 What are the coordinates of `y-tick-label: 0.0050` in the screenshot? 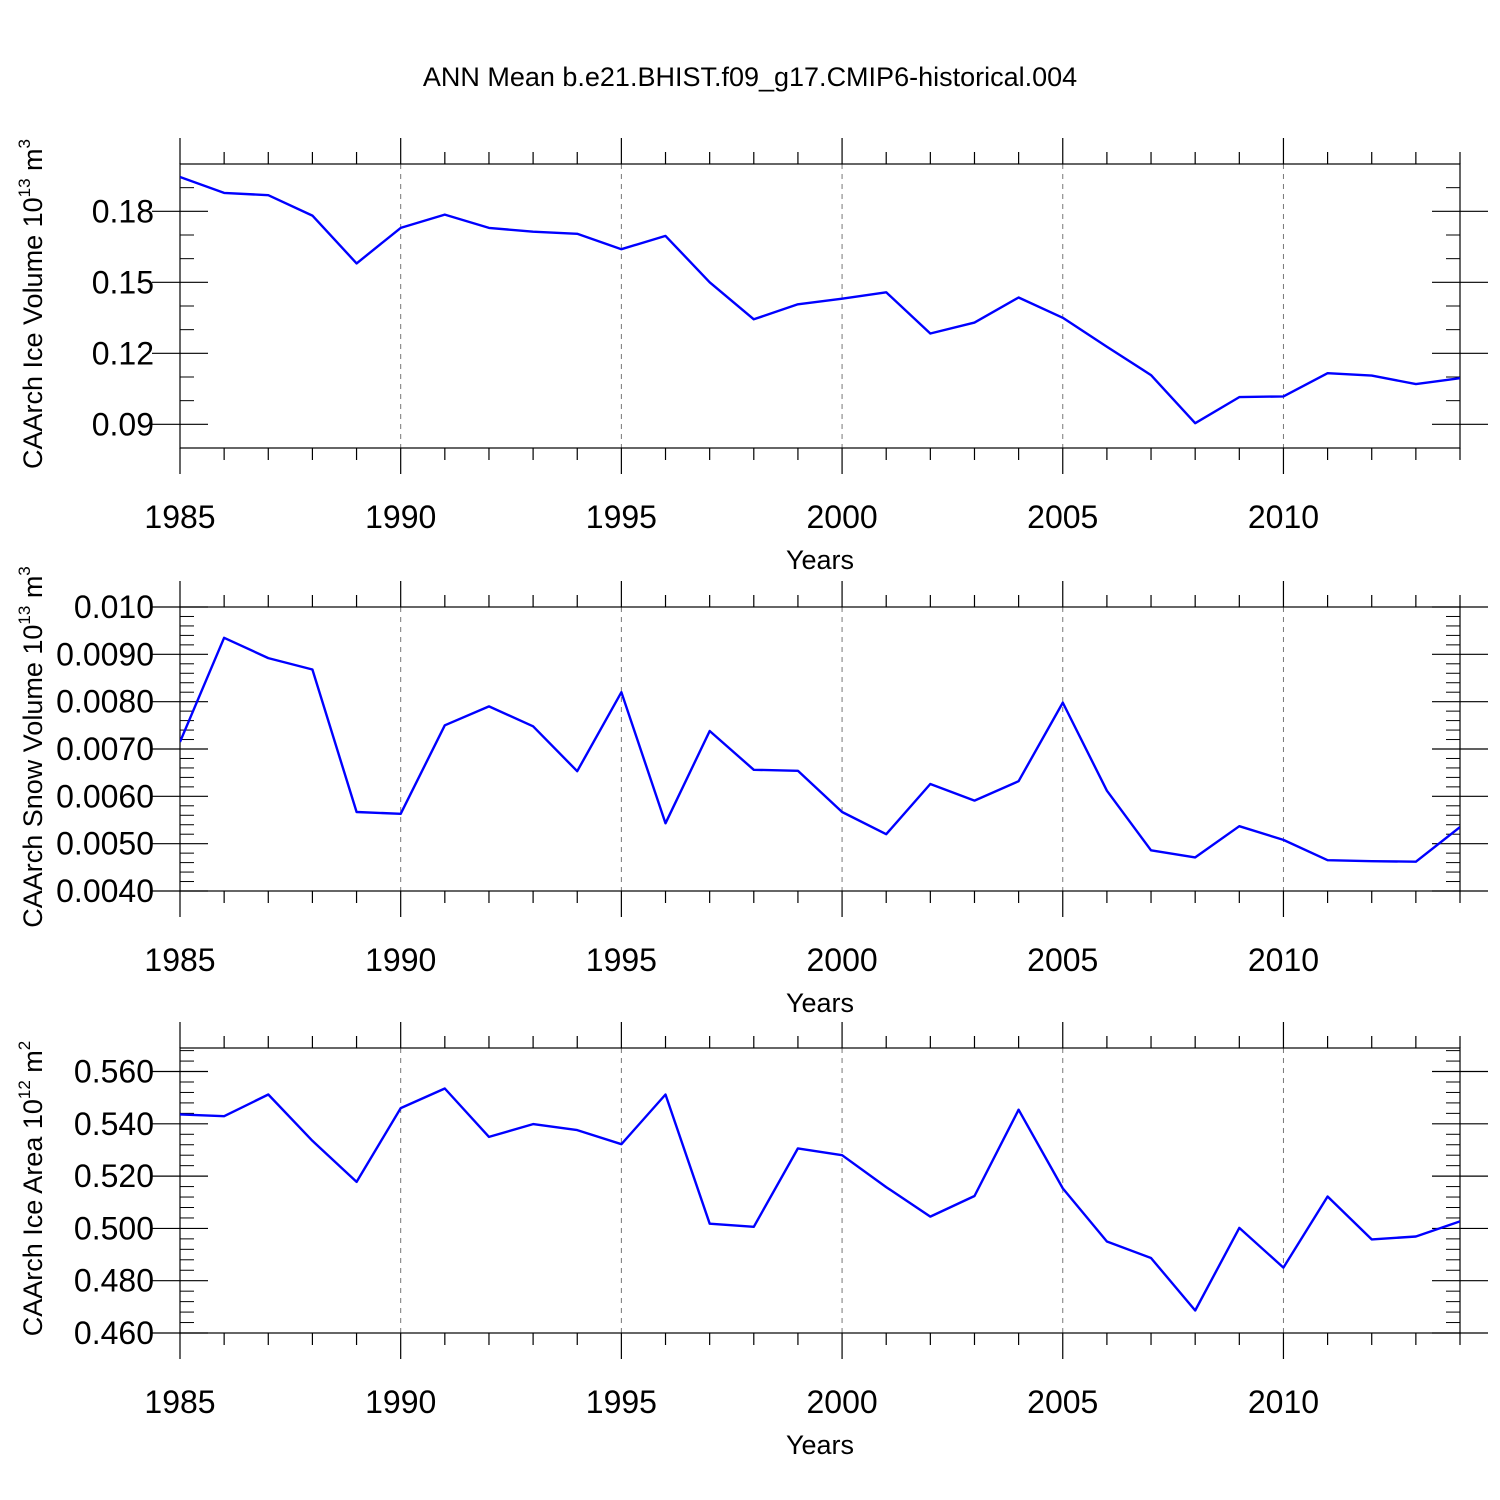 It's located at (105, 844).